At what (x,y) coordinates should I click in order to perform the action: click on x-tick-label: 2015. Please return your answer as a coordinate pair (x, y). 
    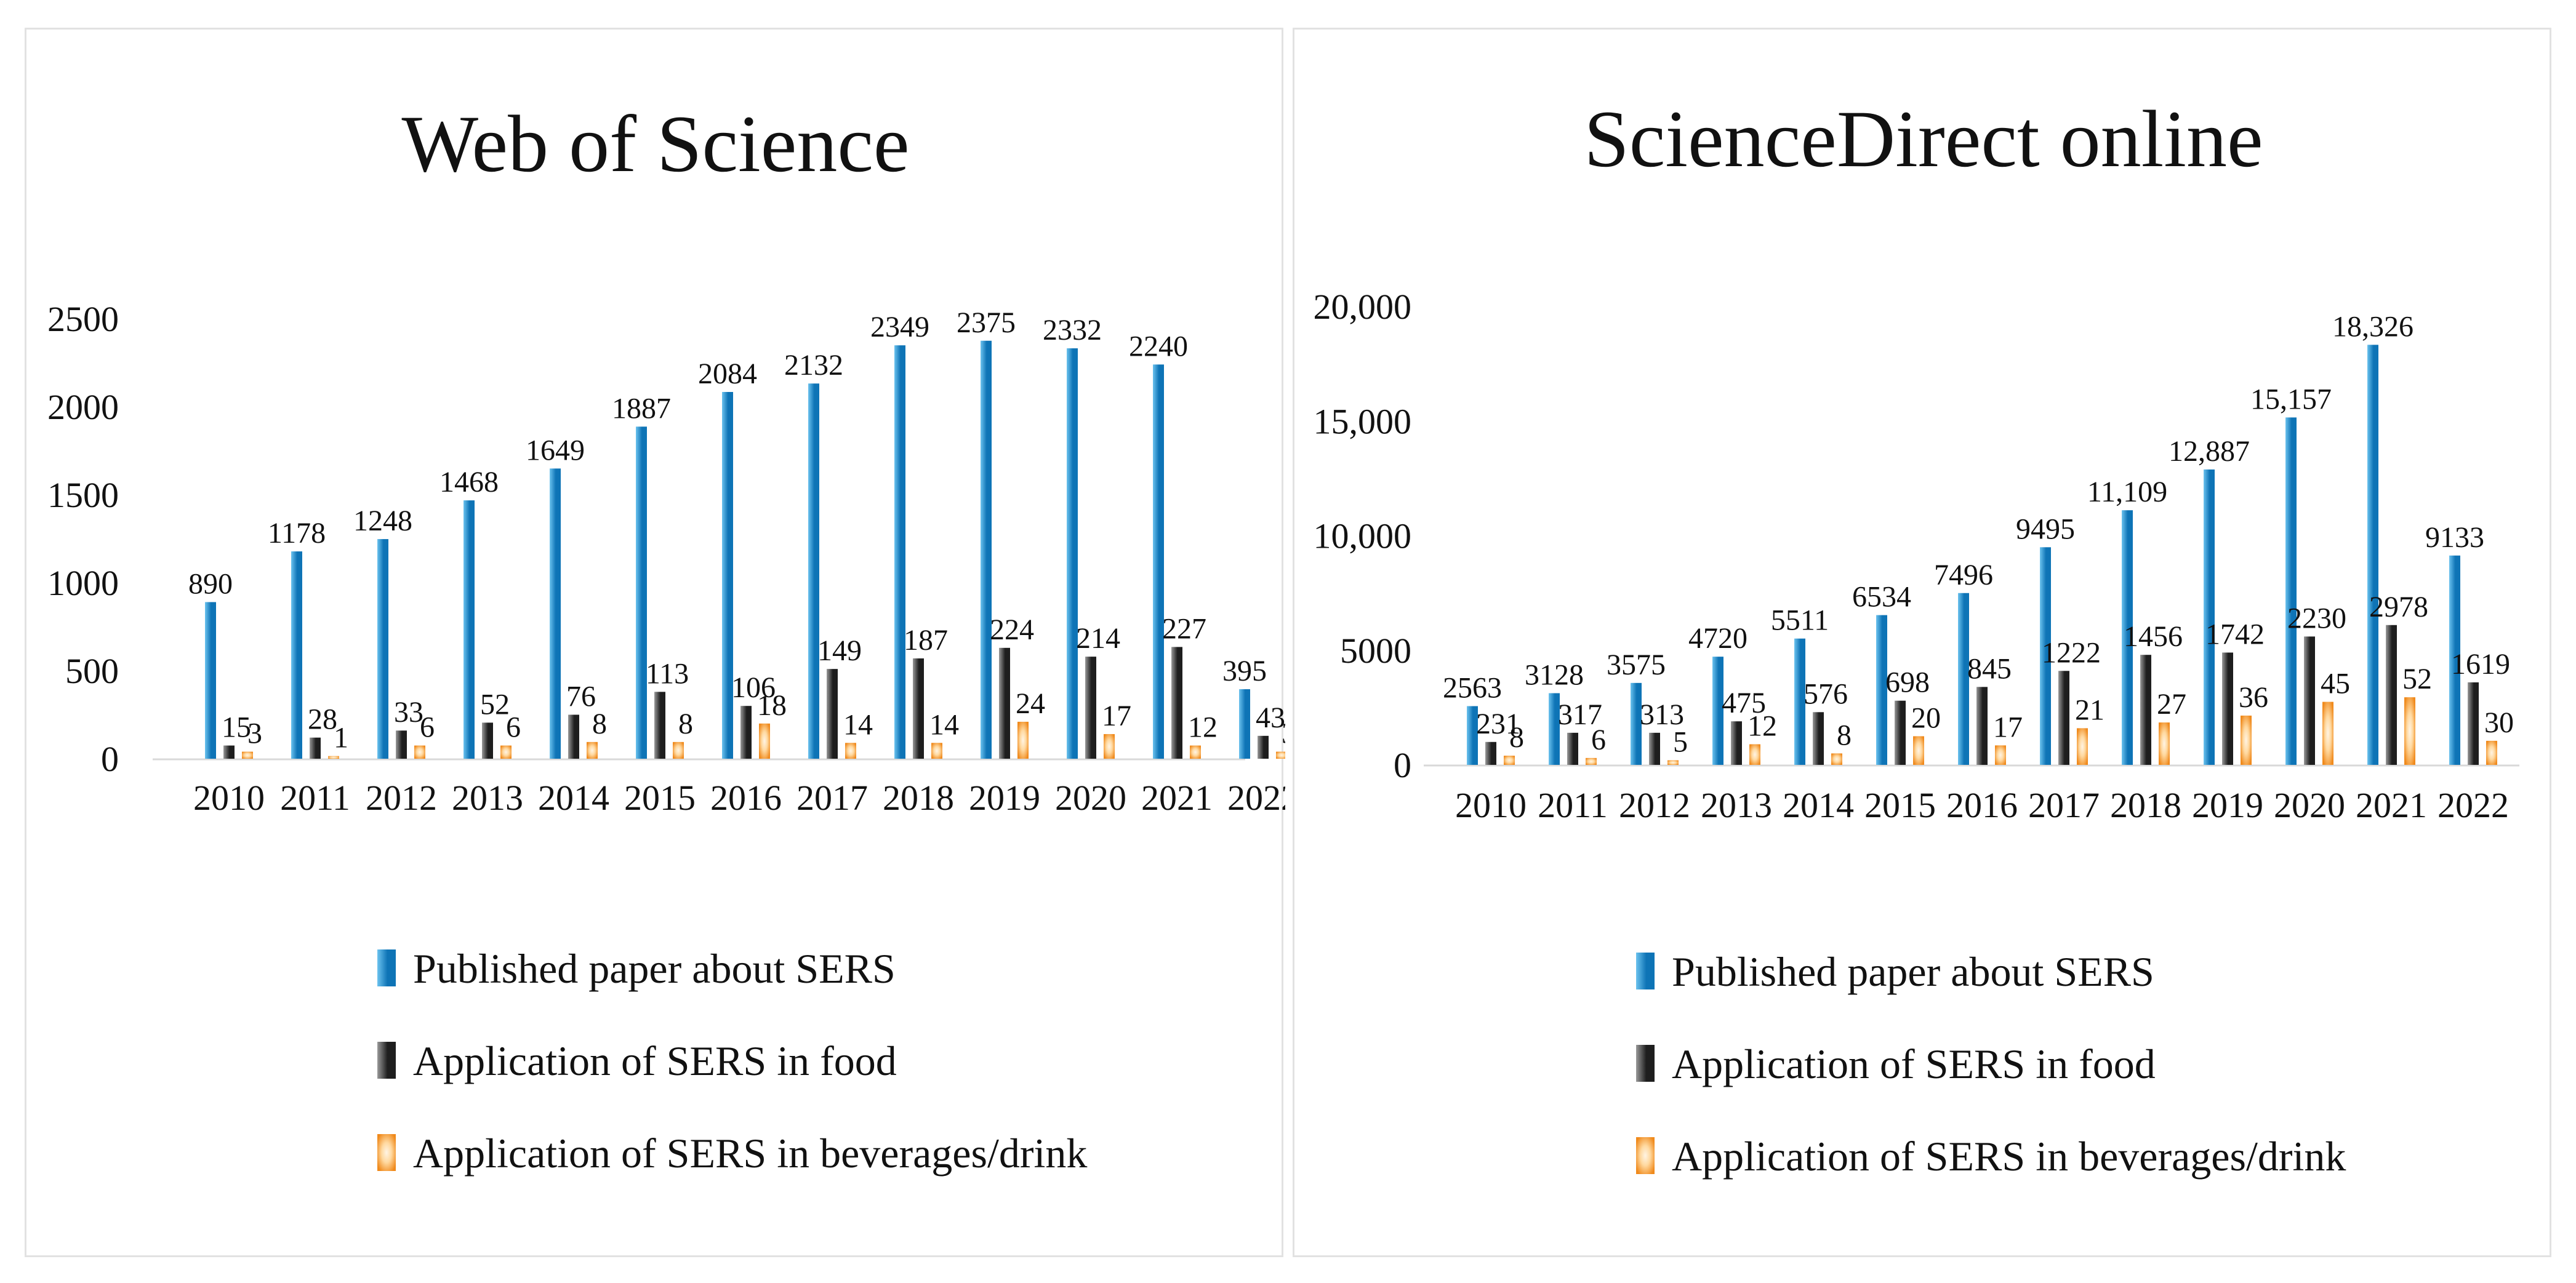
    Looking at the image, I should click on (660, 798).